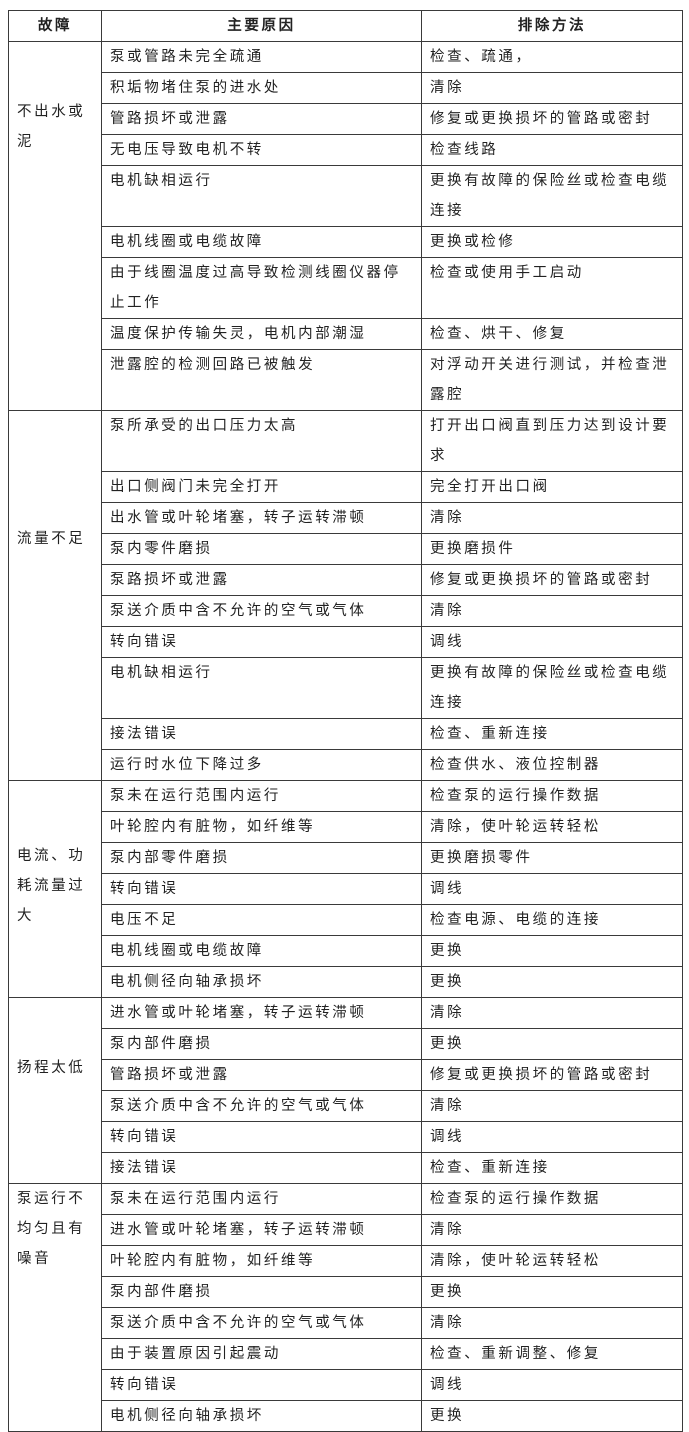 This screenshot has width=689, height=1432. What do you see at coordinates (261, 580) in the screenshot?
I see `cause-cell: 泵路损坏或泄露` at bounding box center [261, 580].